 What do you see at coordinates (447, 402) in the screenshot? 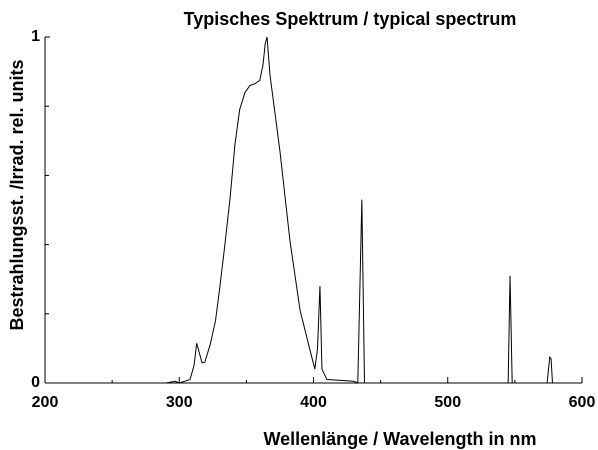
I see `x-tick-label: 500` at bounding box center [447, 402].